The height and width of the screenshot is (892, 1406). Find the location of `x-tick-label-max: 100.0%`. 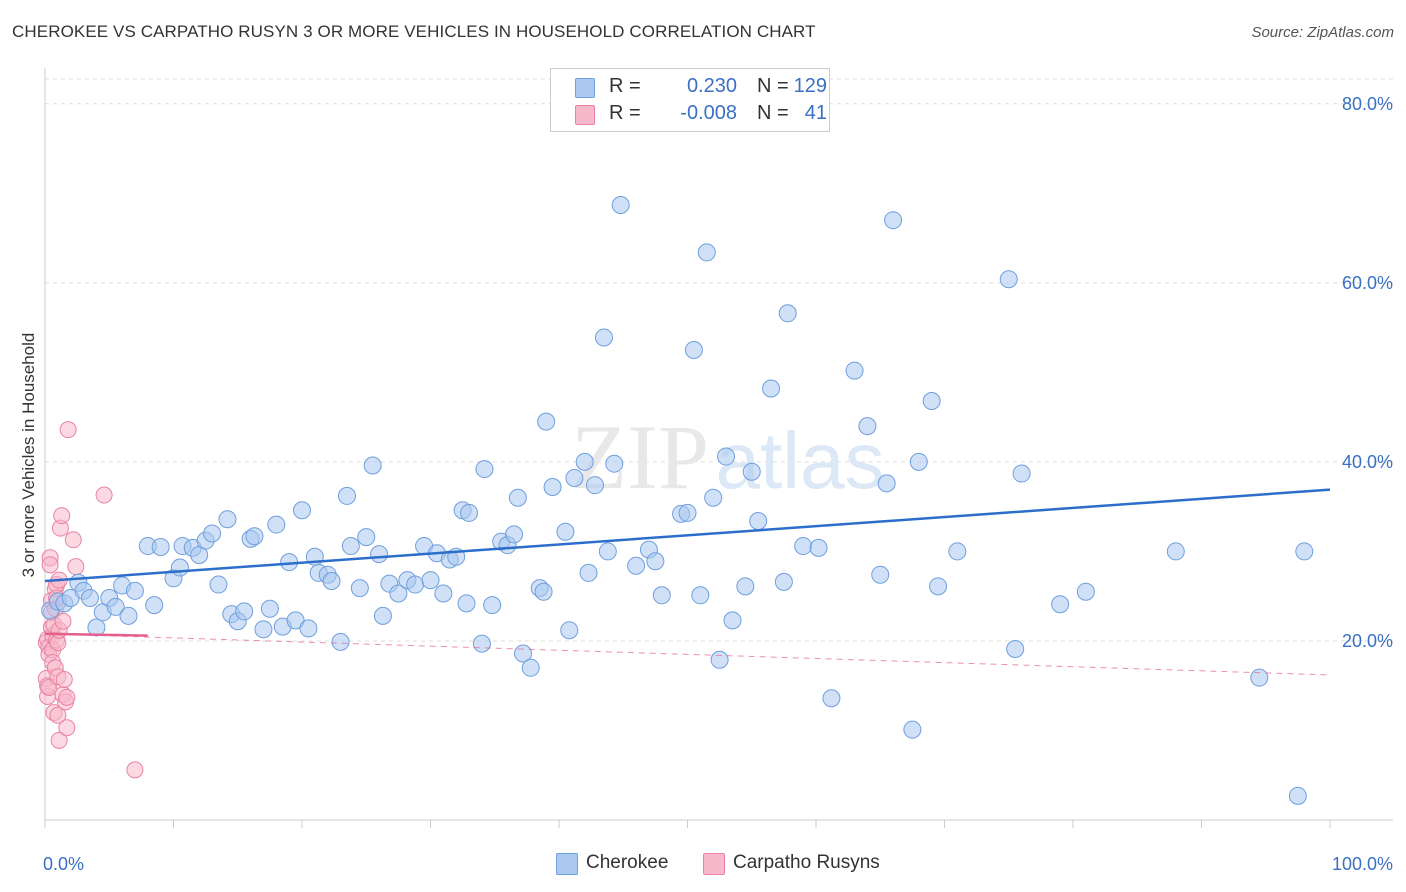

x-tick-label-max: 100.0% is located at coordinates (1362, 864).